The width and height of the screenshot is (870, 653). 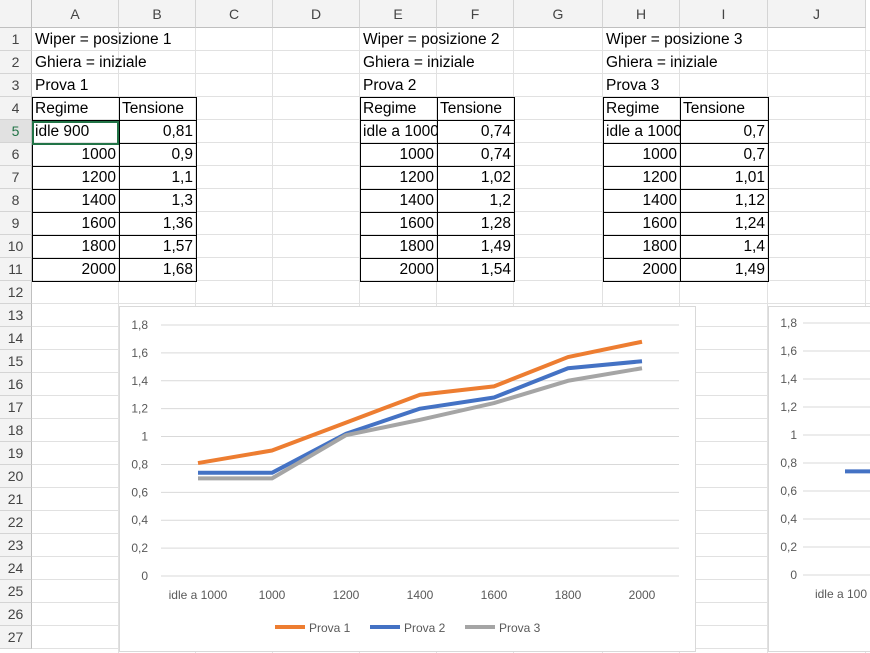 What do you see at coordinates (495, 154) in the screenshot?
I see `cell-F6: 0,74` at bounding box center [495, 154].